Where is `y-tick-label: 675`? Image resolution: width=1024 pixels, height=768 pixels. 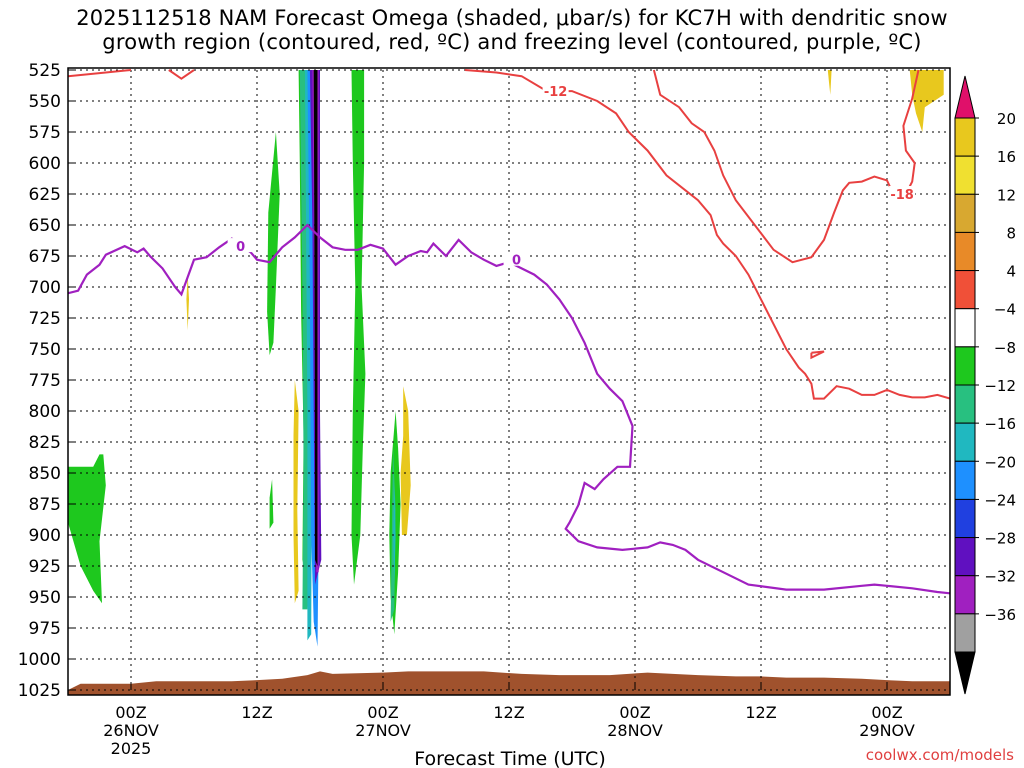
y-tick-label: 675 is located at coordinates (45, 257).